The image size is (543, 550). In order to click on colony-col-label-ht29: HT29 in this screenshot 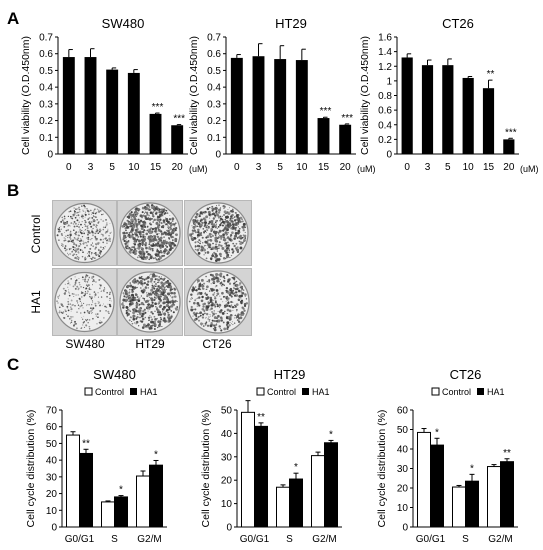, I will do `click(150, 344)`.